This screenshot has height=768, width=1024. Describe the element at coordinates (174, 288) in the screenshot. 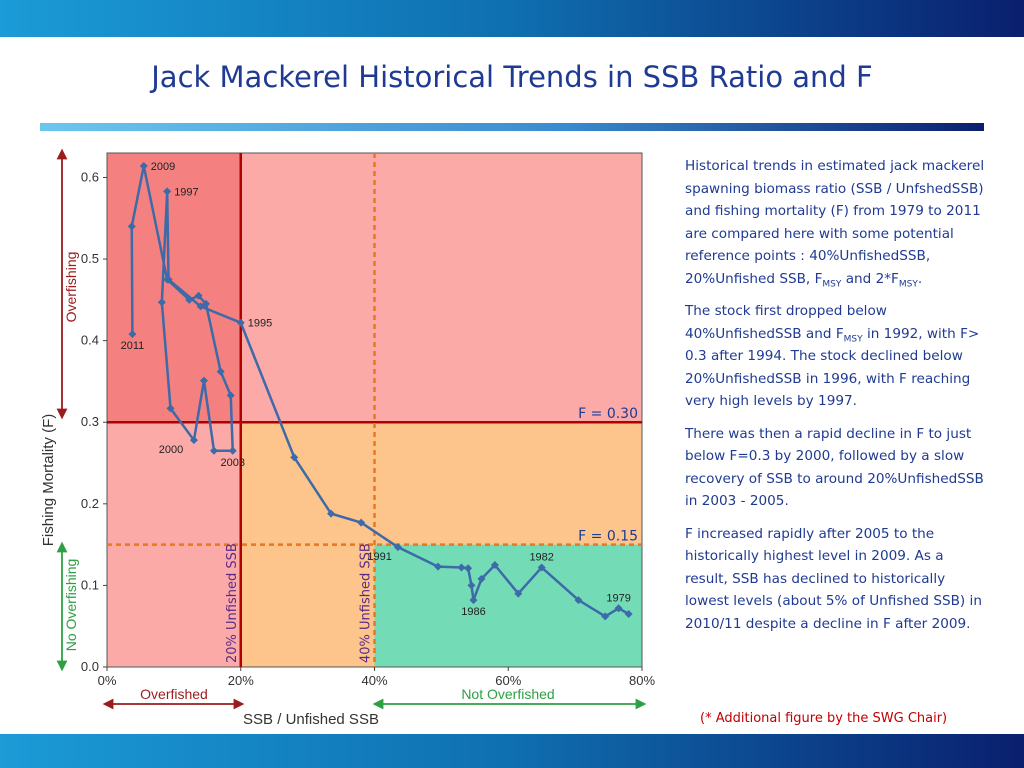

I see `zone-overfished-overfishing` at that location.